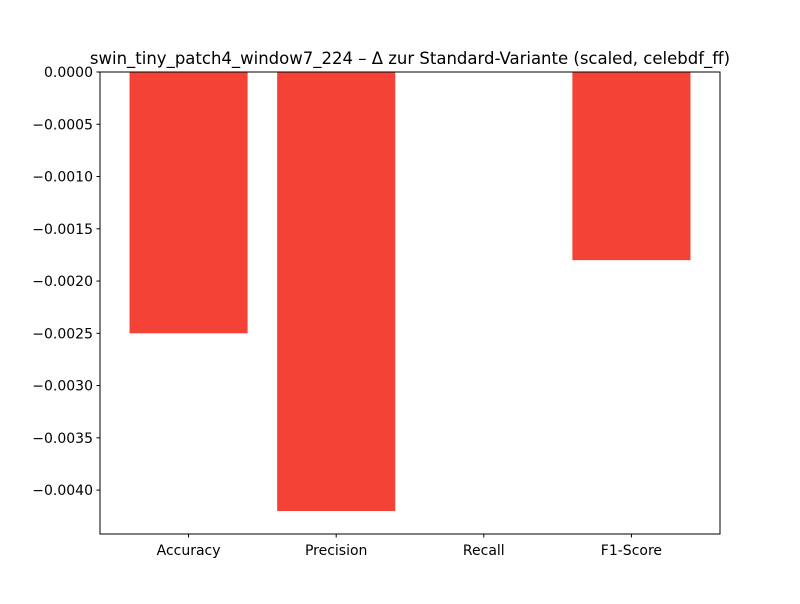  What do you see at coordinates (62, 439) in the screenshot?
I see `y-tick-label: −0.0035` at bounding box center [62, 439].